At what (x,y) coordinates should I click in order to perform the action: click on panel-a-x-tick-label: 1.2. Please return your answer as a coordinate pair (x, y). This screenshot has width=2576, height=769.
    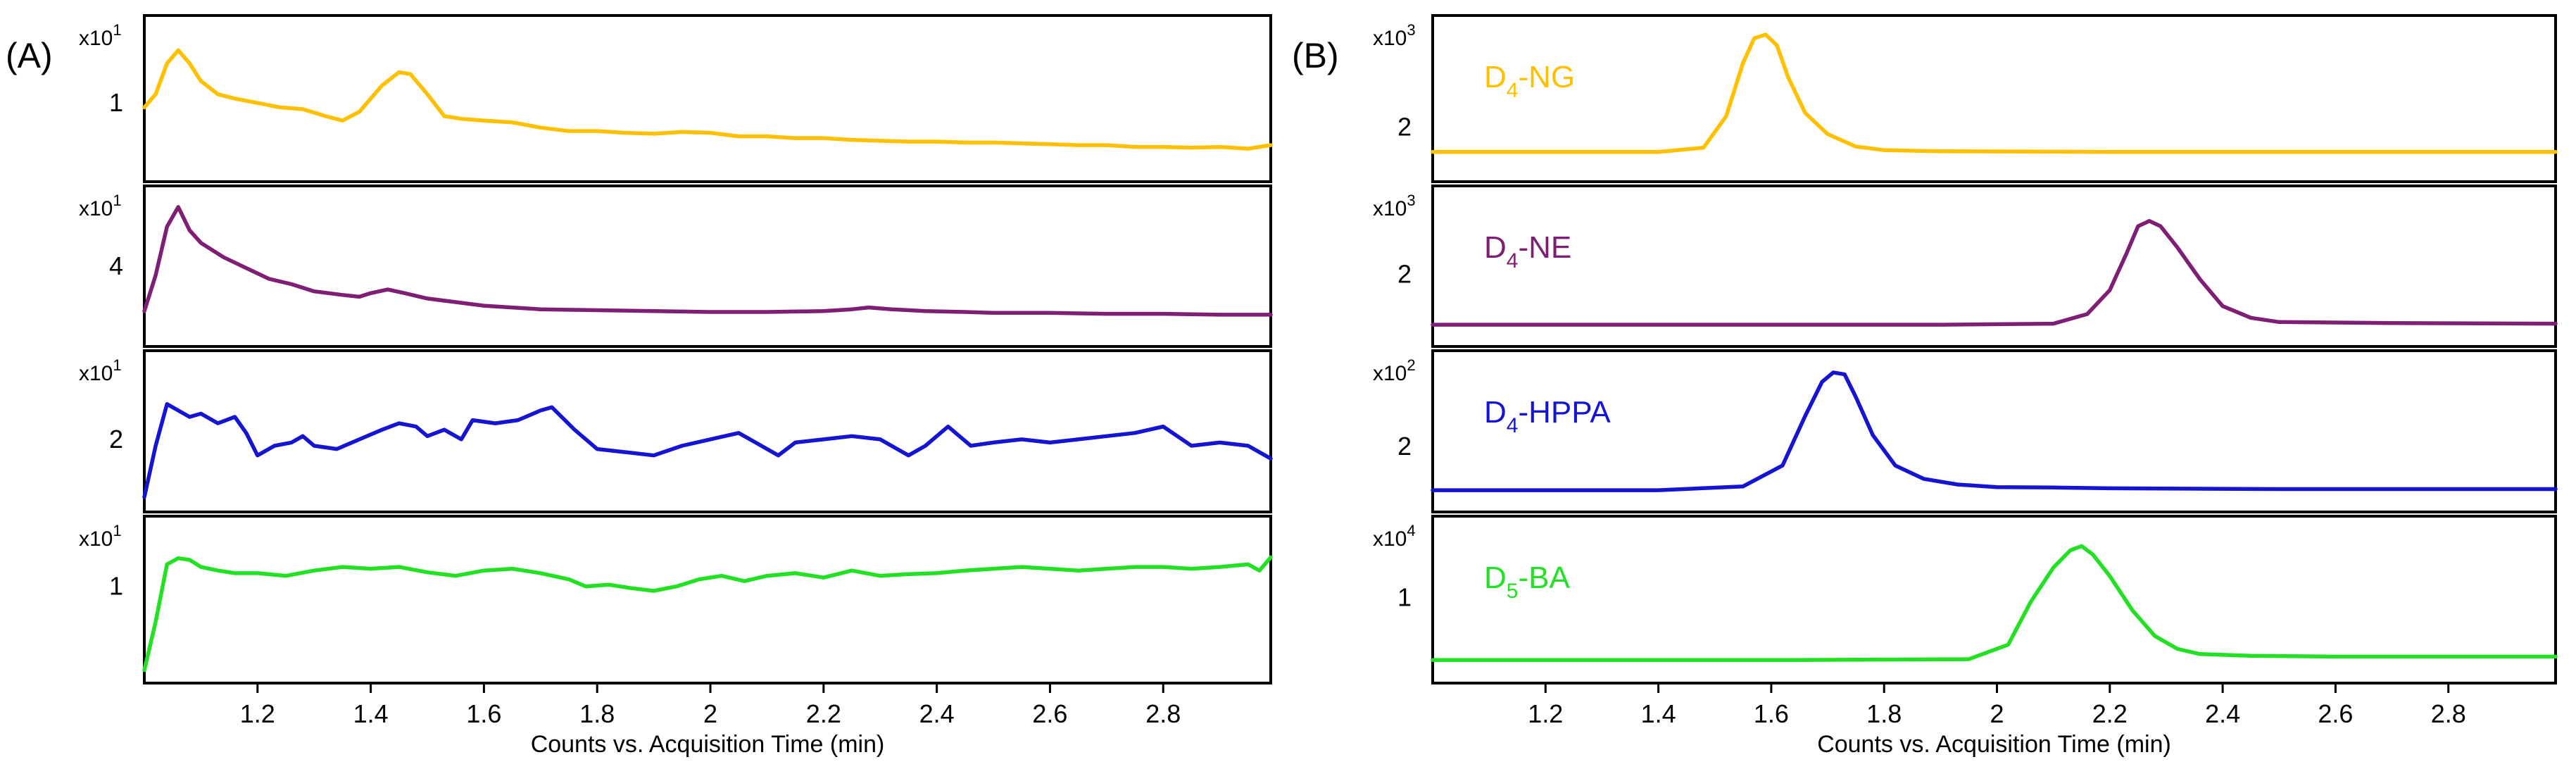
    Looking at the image, I should click on (258, 714).